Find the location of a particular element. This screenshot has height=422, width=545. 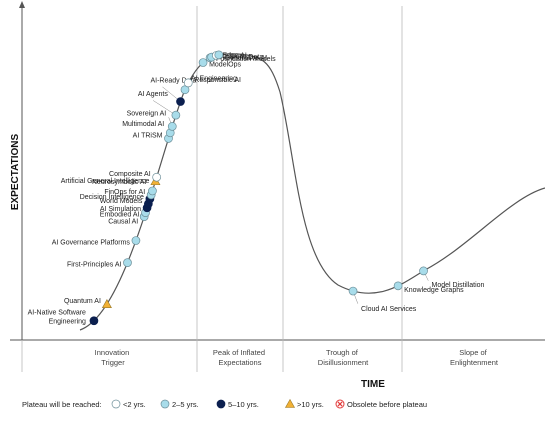

innovation-label: Neurosymbolic AI is located at coordinates (119, 182).